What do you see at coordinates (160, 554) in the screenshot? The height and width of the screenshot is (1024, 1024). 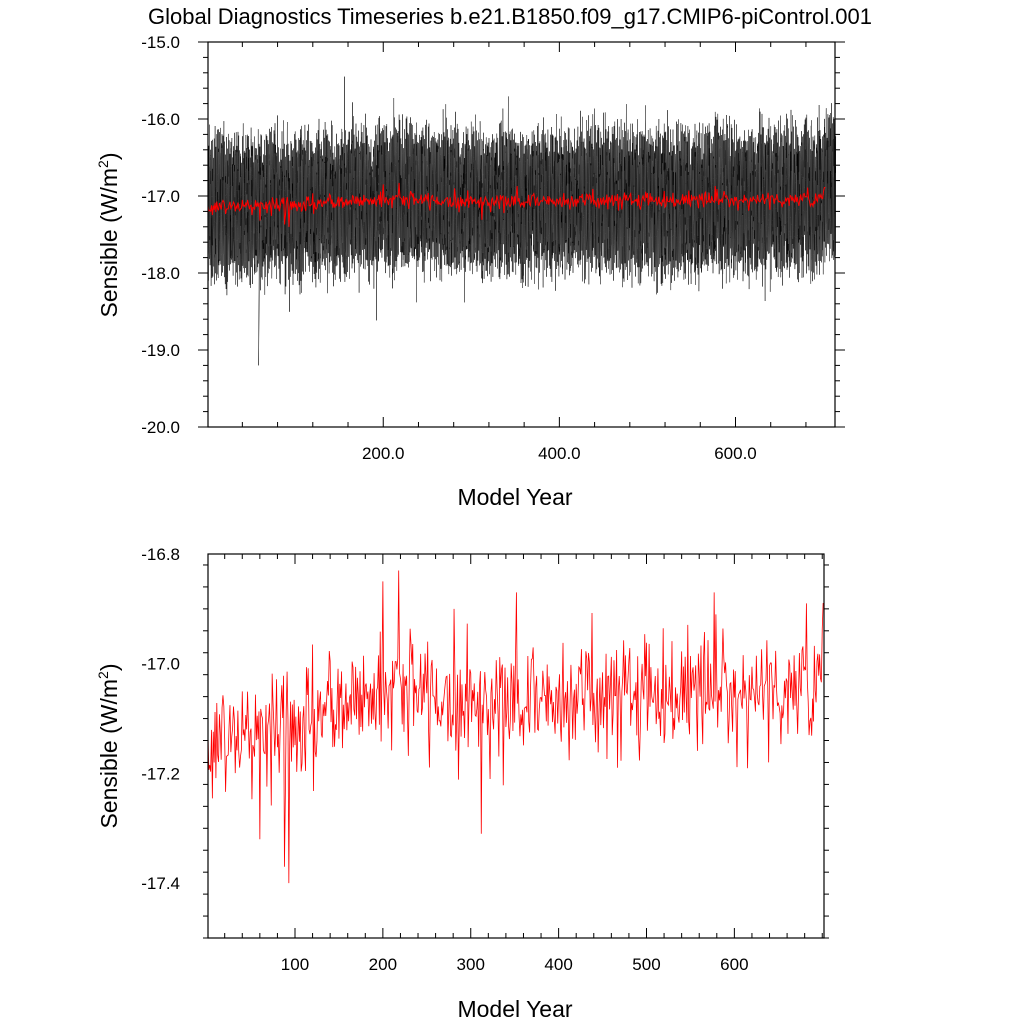 I see `bottom-y-tick-label: -16.8` at bounding box center [160, 554].